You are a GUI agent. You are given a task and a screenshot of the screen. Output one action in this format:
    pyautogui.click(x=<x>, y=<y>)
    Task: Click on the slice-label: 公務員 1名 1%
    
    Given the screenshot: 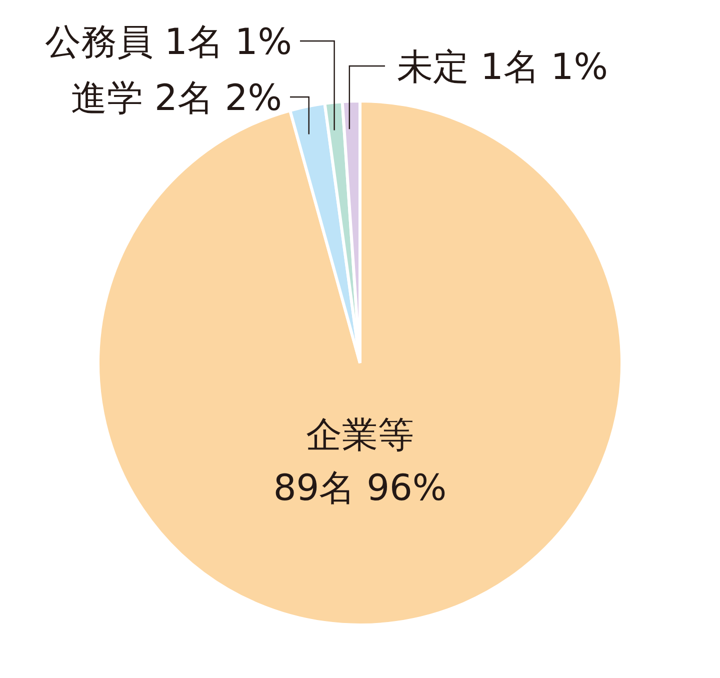 What is the action you would take?
    pyautogui.click(x=168, y=42)
    